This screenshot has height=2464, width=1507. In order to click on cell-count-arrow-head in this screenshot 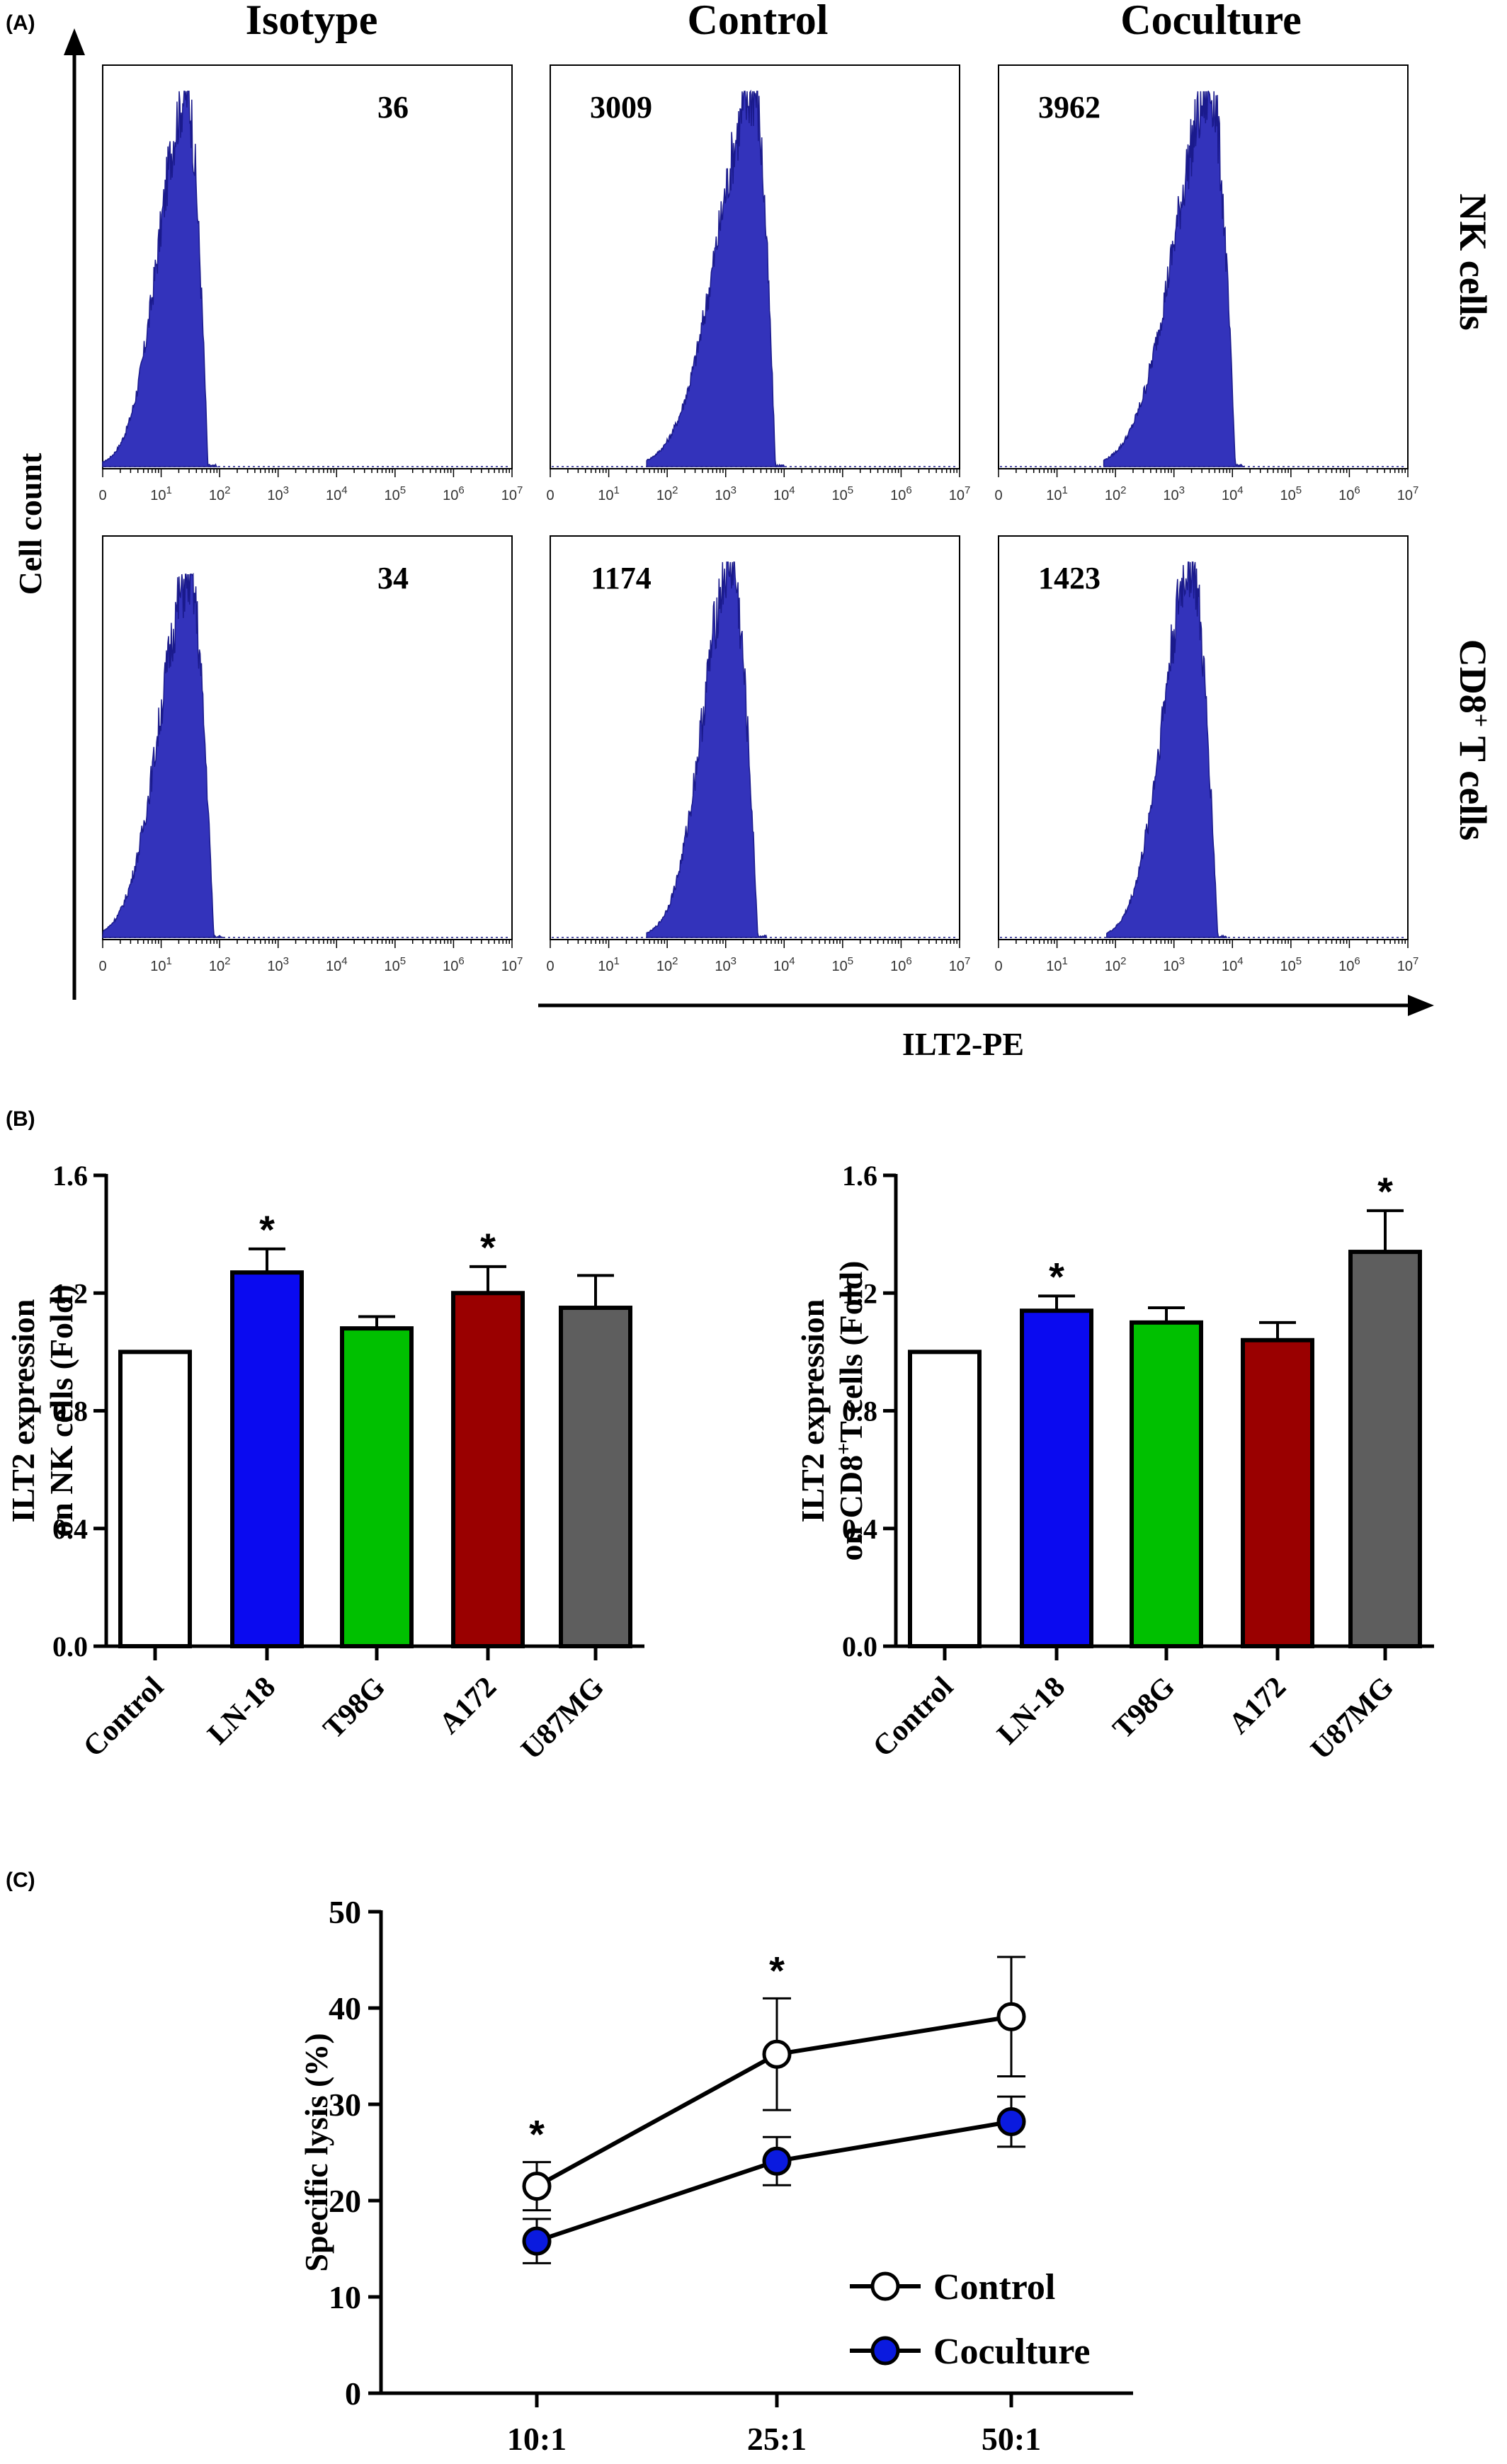, I will do `click(74, 42)`.